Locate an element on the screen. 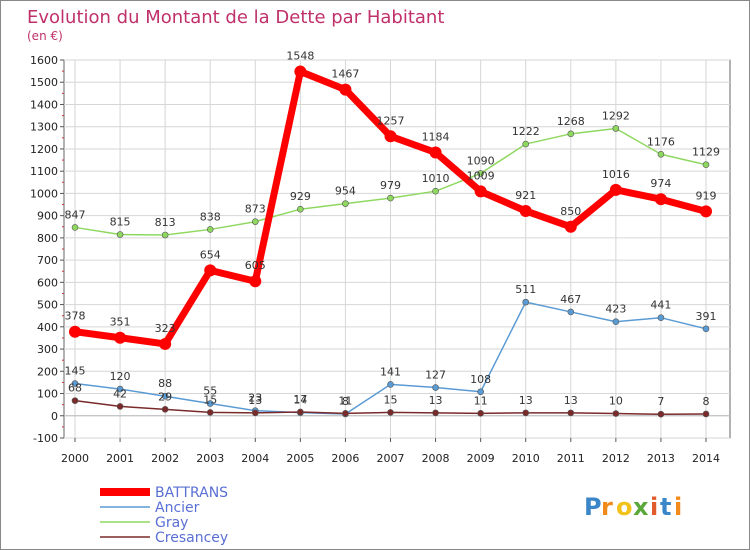  data-label-gray: 813 is located at coordinates (165, 222).